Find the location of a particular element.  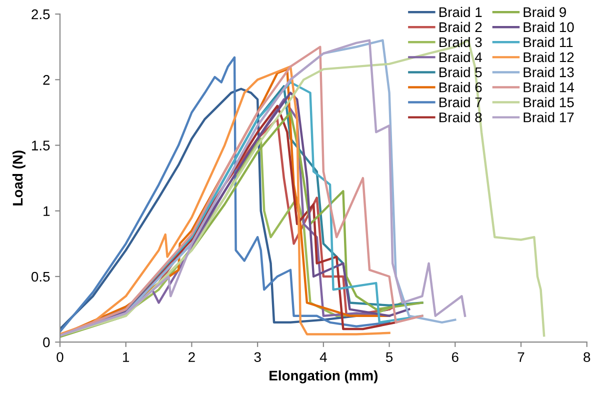

y-tick-label: 2.5 is located at coordinates (41, 14).